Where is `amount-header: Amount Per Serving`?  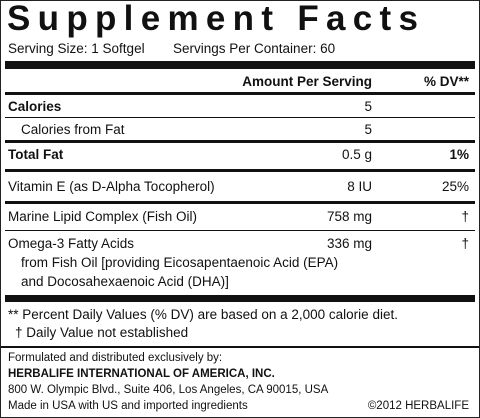 amount-header: Amount Per Serving is located at coordinates (307, 81).